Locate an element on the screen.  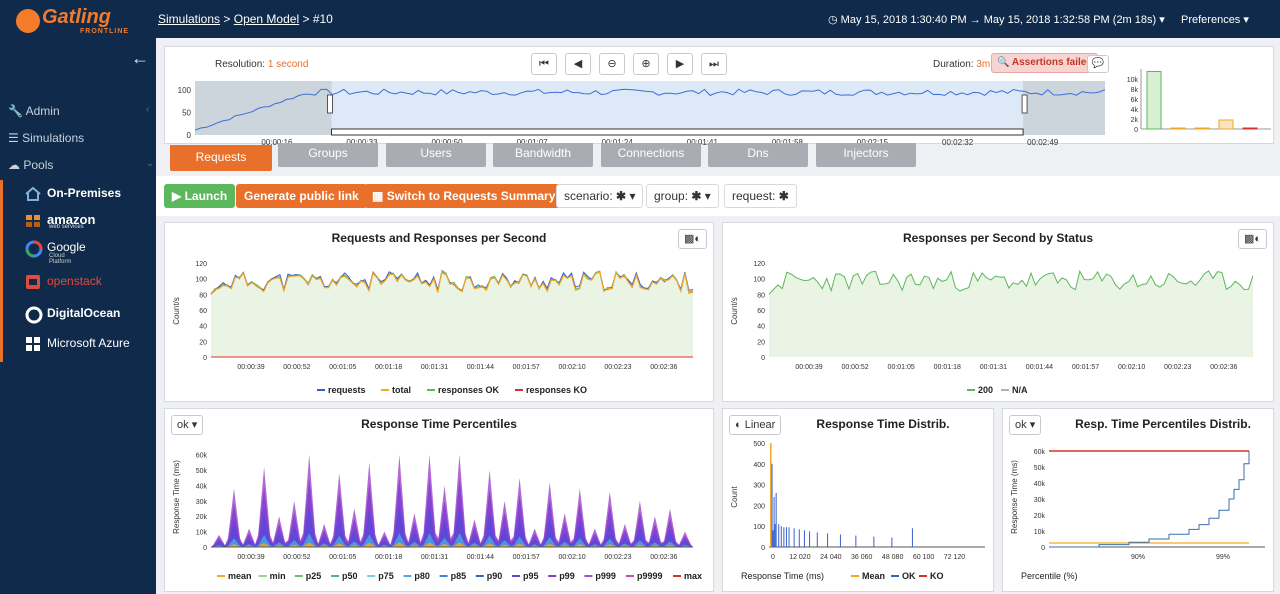
panel-title: Requests and Responses per Second is located at coordinates (439, 238).